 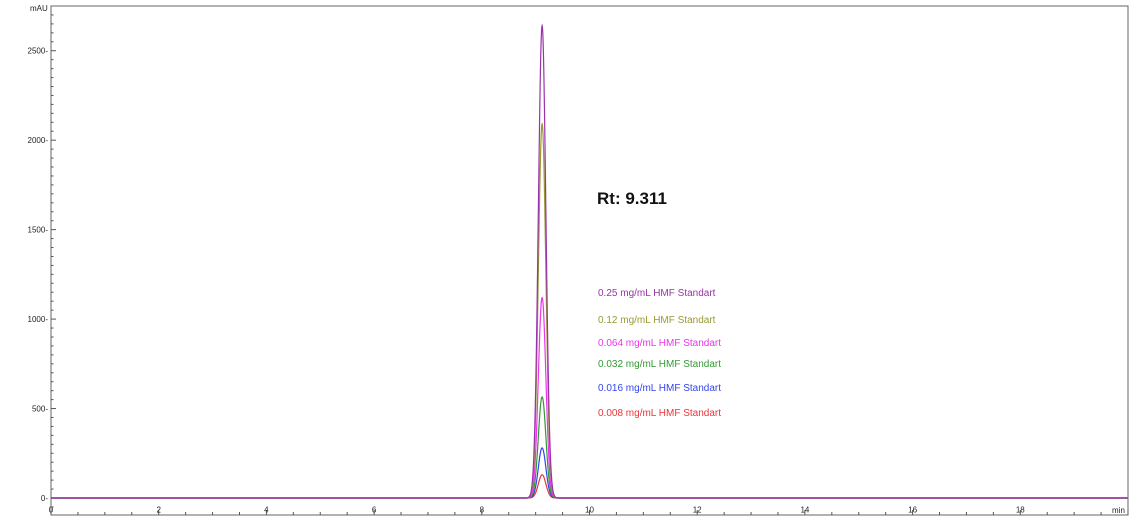 I want to click on legend-entry: 0.008 mg/mL HMF Standart, so click(x=659, y=413).